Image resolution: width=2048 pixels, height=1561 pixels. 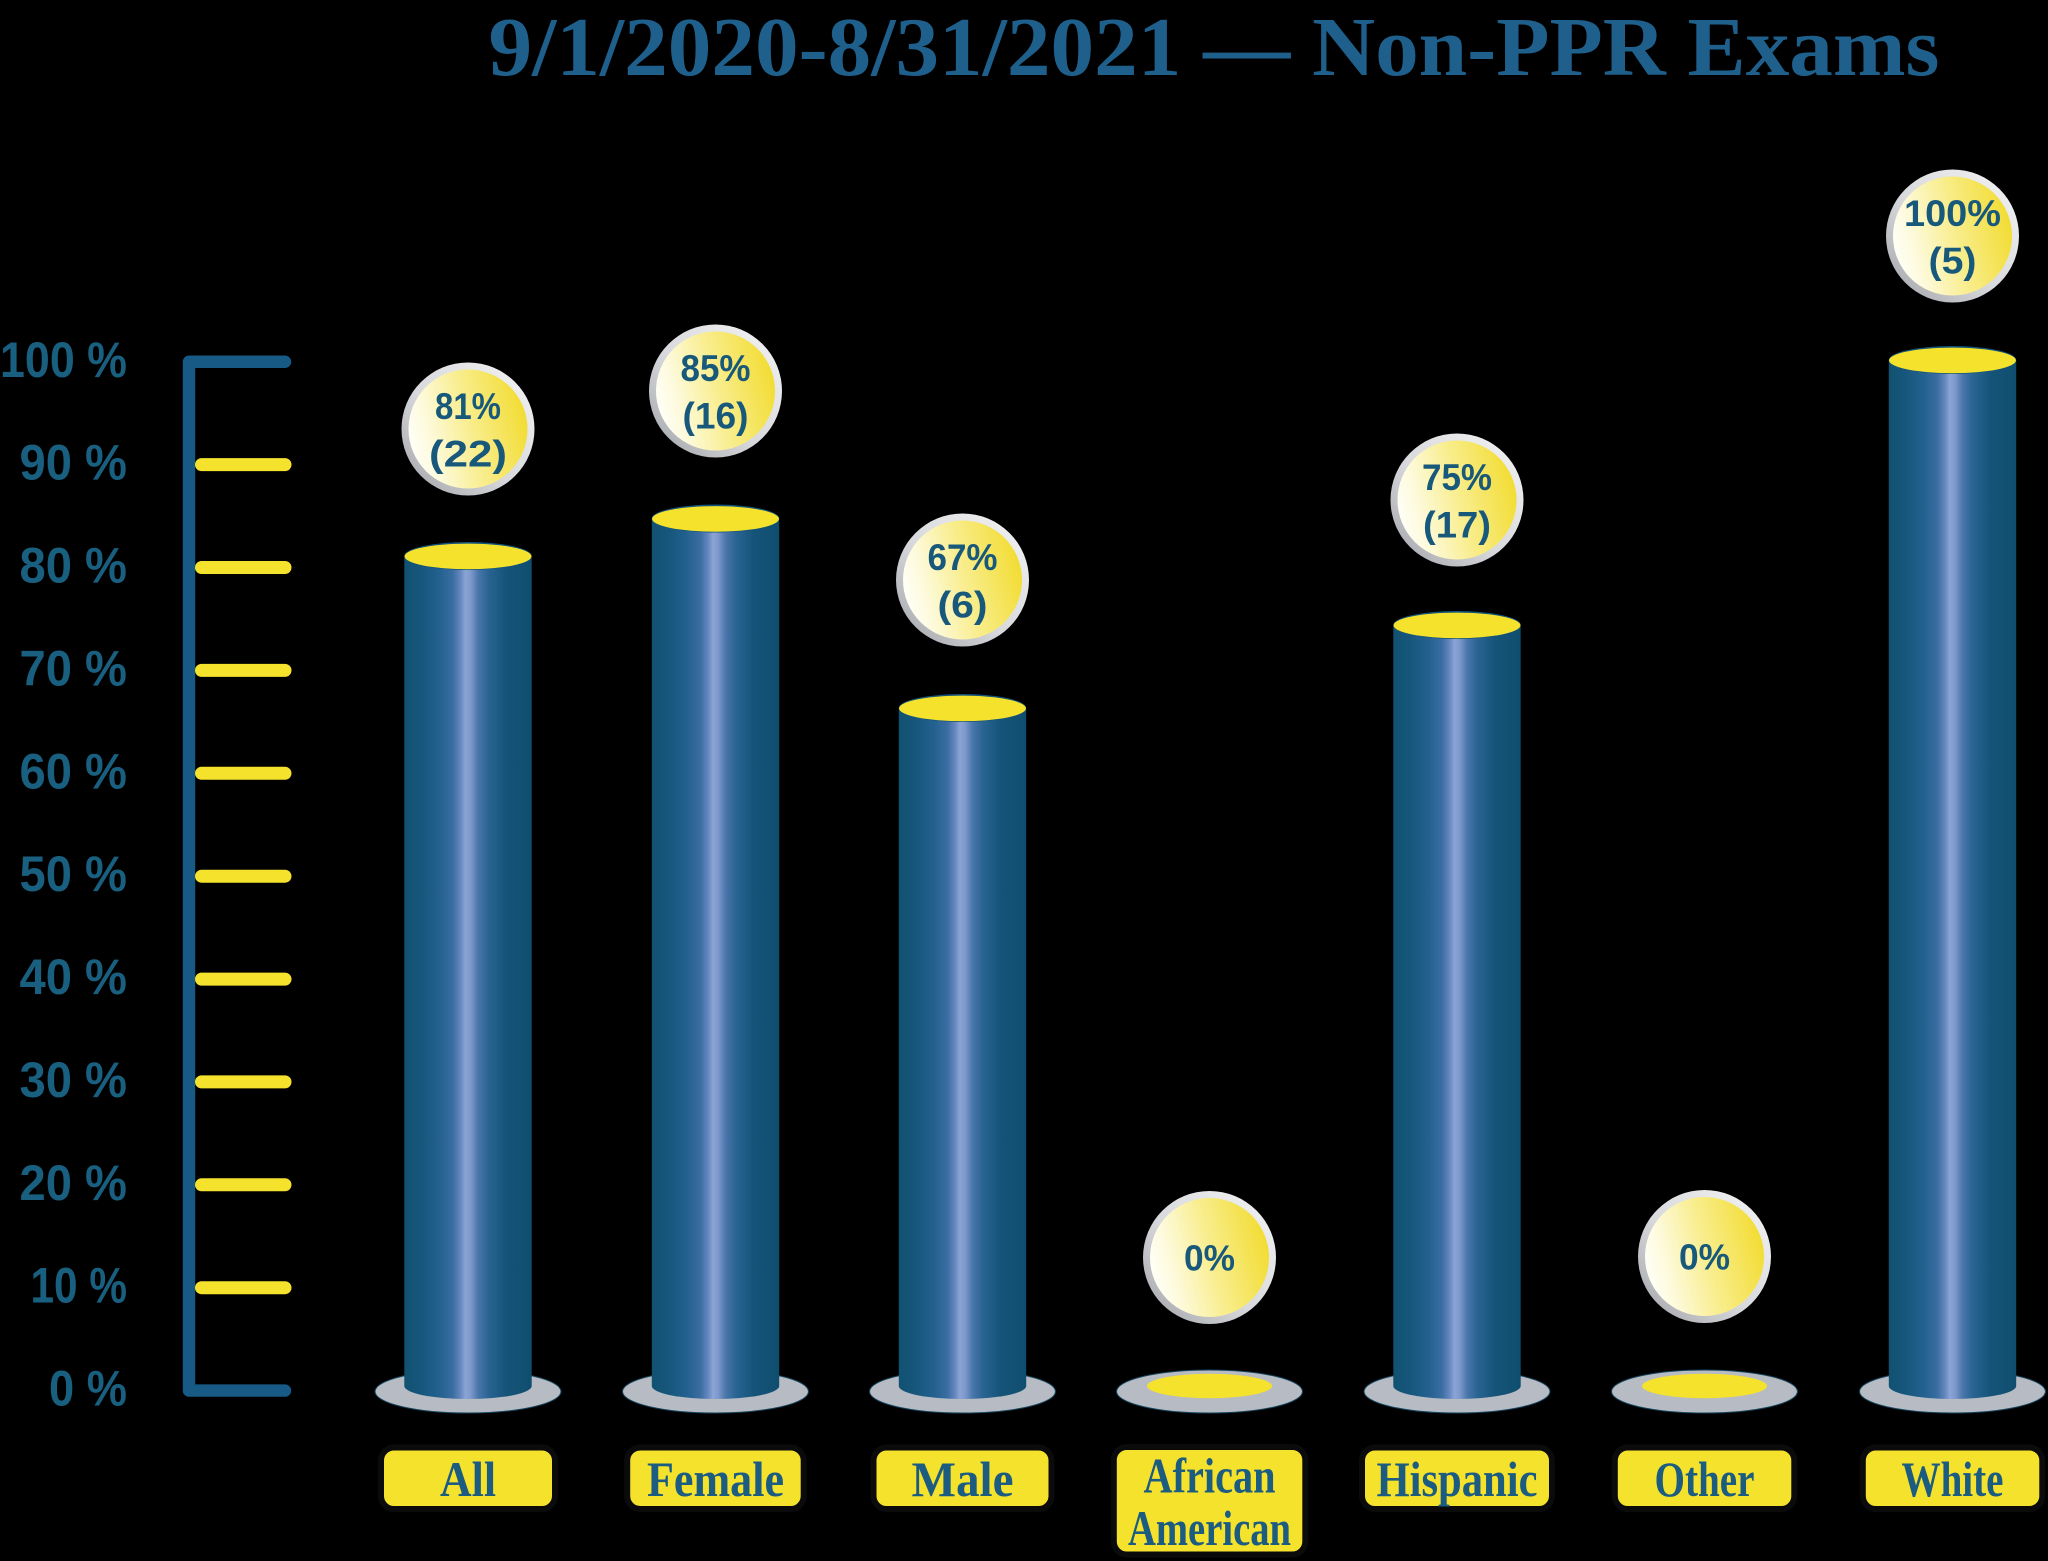 I want to click on svg-text: 75%, so click(x=1457, y=477).